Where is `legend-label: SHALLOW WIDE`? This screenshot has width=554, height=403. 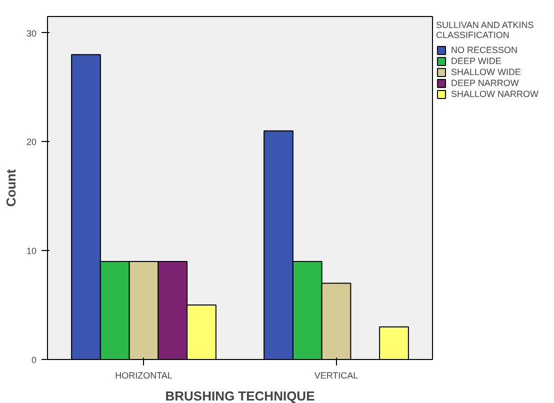 legend-label: SHALLOW WIDE is located at coordinates (486, 72).